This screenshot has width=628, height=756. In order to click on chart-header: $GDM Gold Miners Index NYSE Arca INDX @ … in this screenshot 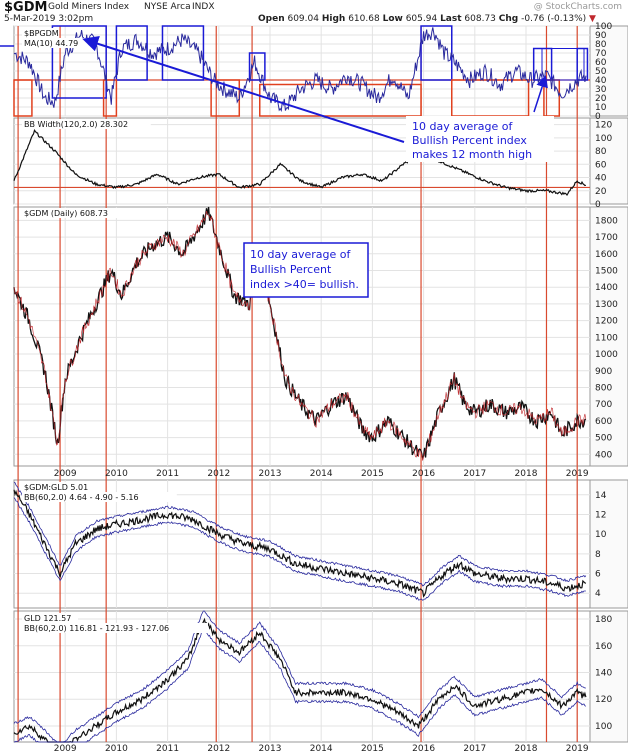, I will do `click(314, 13)`.